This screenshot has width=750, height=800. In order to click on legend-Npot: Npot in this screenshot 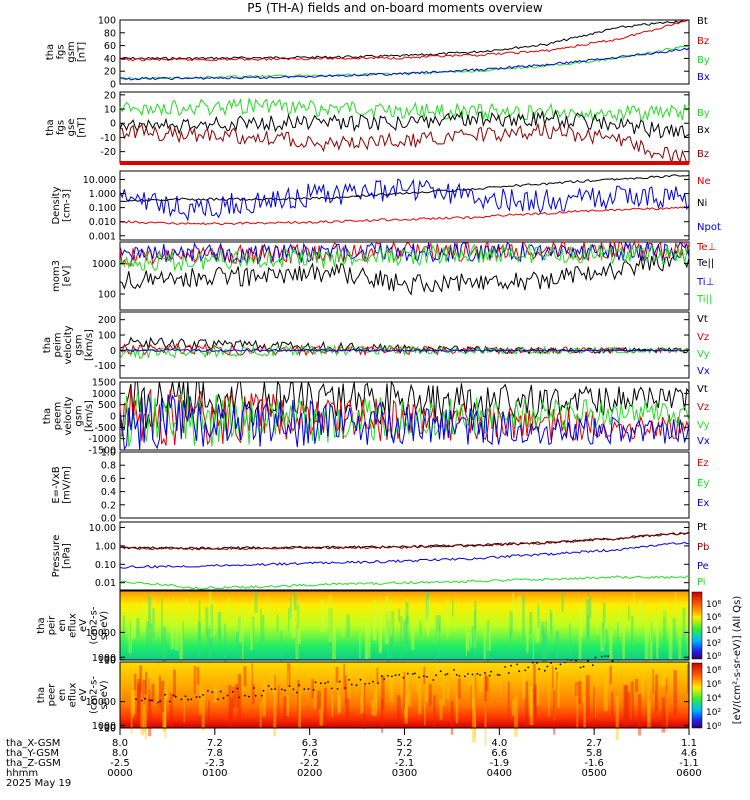, I will do `click(709, 227)`.